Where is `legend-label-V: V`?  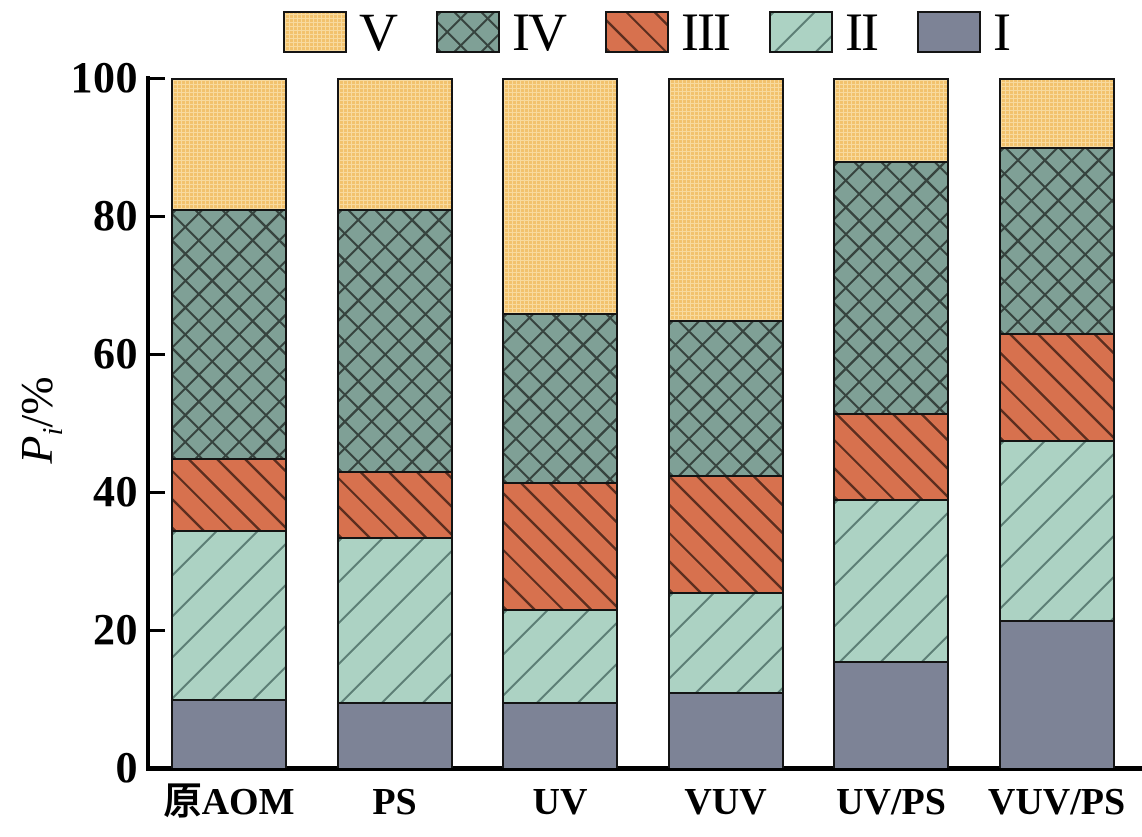
legend-label-V: V is located at coordinates (378, 32).